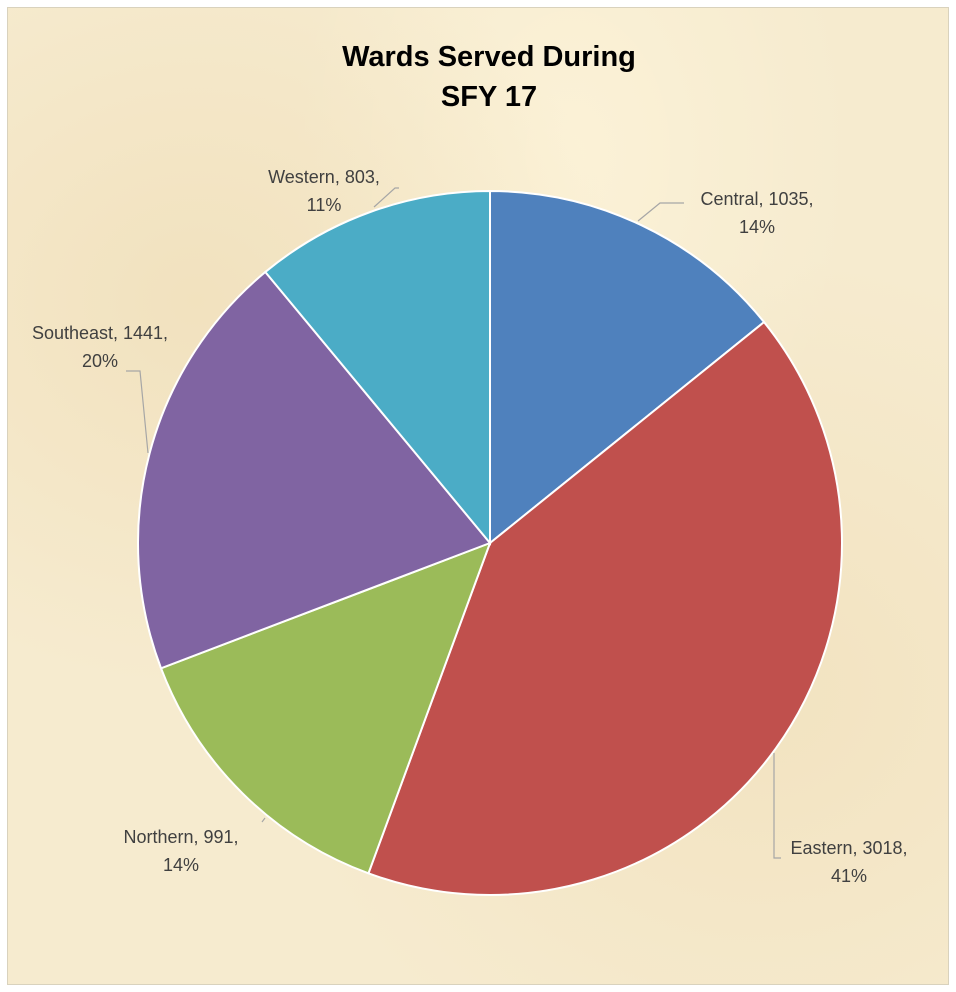 The width and height of the screenshot is (956, 992). I want to click on leader-line-central, so click(660, 212).